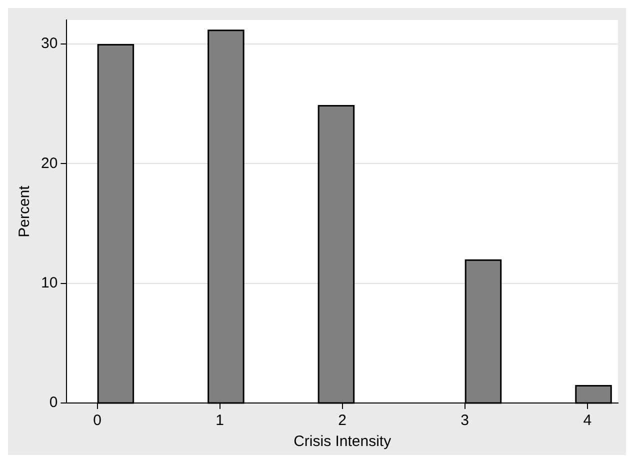 This screenshot has width=634, height=463. Describe the element at coordinates (220, 421) in the screenshot. I see `x-tick-label: 1` at that location.